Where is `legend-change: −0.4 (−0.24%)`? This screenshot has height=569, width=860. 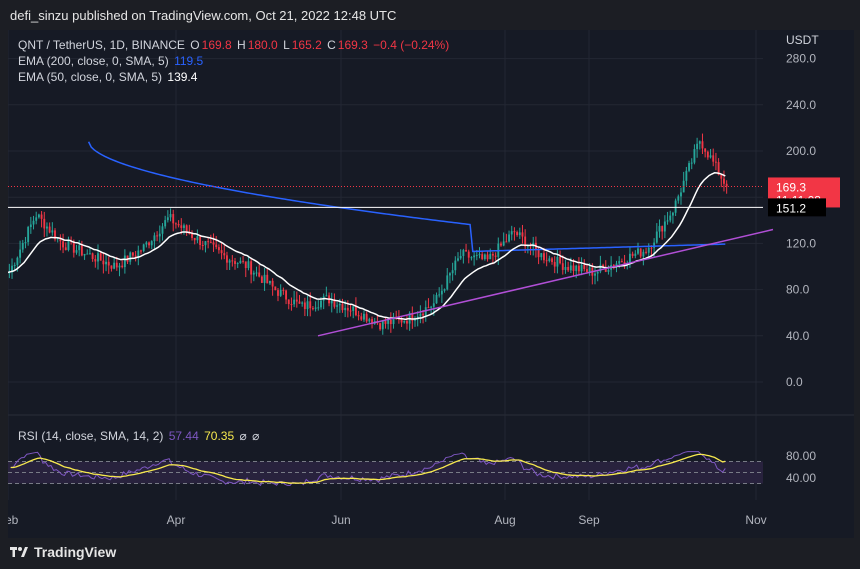 legend-change: −0.4 (−0.24%) is located at coordinates (411, 45).